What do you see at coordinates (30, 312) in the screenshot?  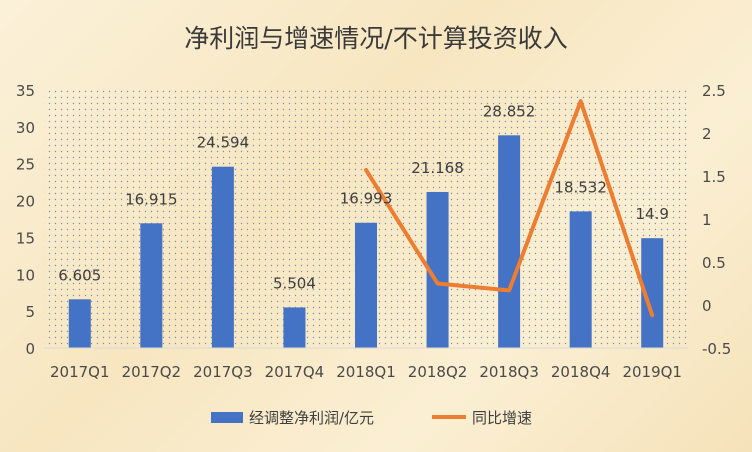 I see `left-tick-label: 5` at bounding box center [30, 312].